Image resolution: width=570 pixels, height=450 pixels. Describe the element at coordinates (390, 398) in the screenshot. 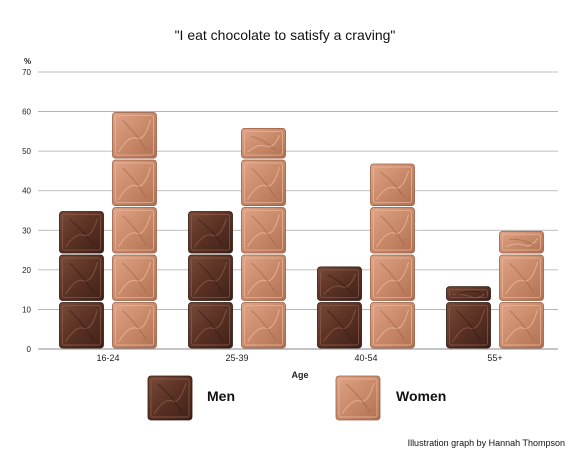

I see `legend-item-women: Women` at that location.